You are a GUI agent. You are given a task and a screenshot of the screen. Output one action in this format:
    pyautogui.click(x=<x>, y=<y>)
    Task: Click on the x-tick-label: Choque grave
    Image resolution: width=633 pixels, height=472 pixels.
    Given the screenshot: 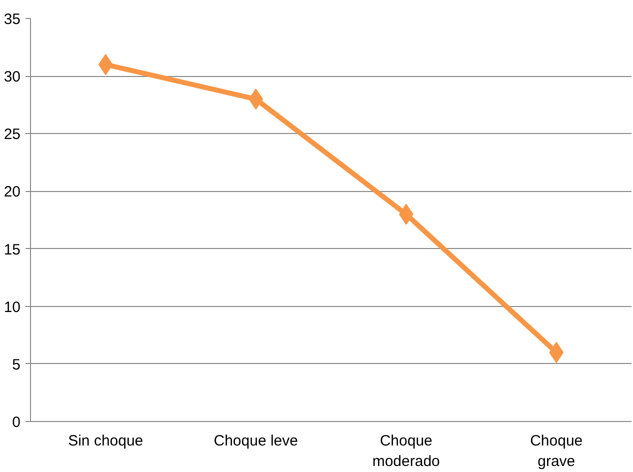 What is the action you would take?
    pyautogui.click(x=556, y=451)
    